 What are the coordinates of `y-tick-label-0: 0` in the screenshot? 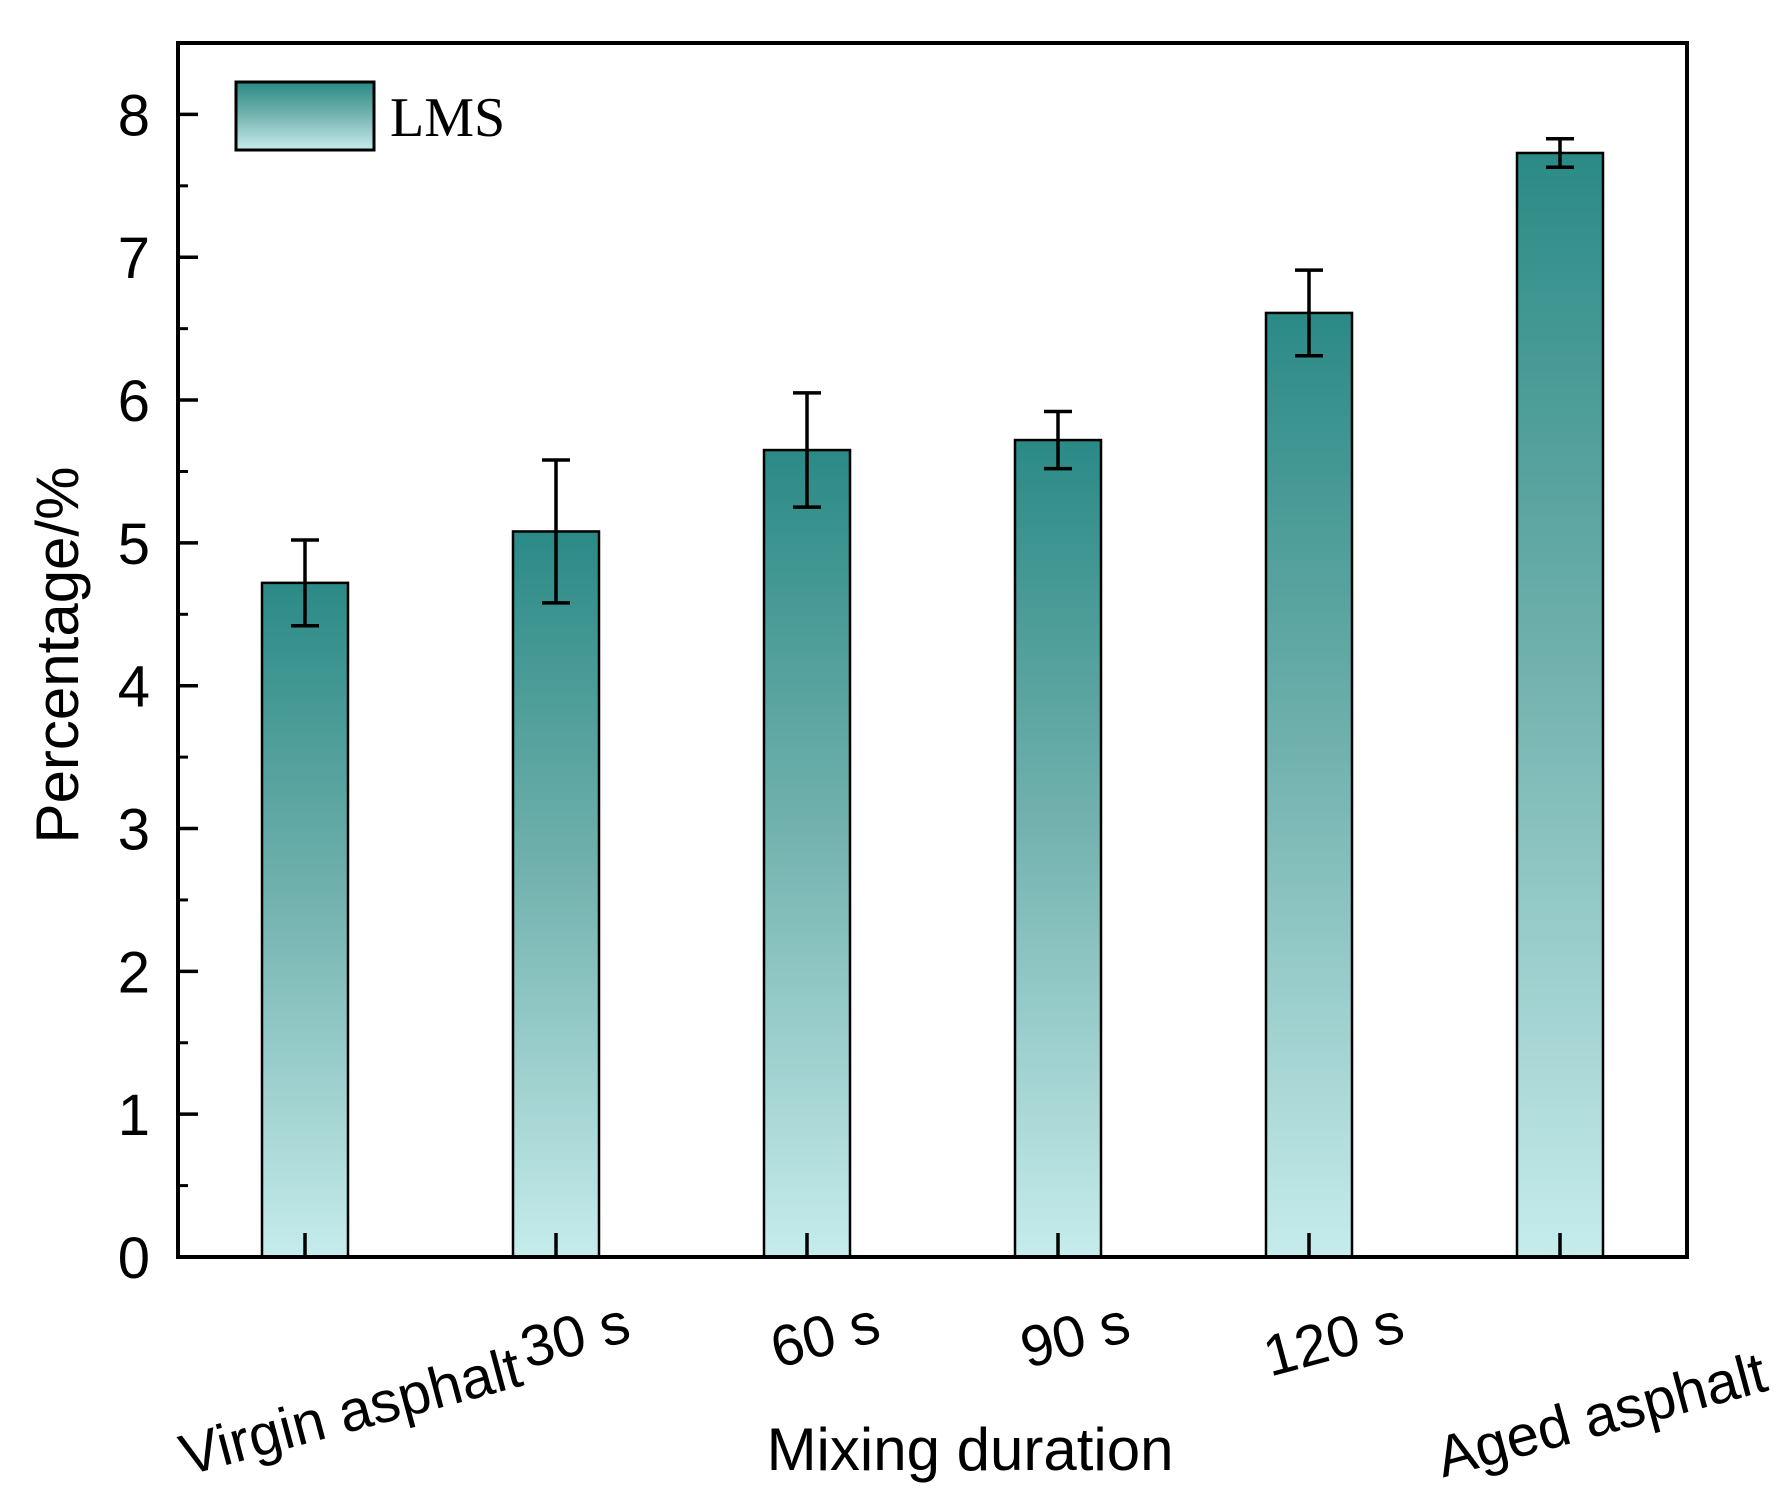 It's located at (134, 1258).